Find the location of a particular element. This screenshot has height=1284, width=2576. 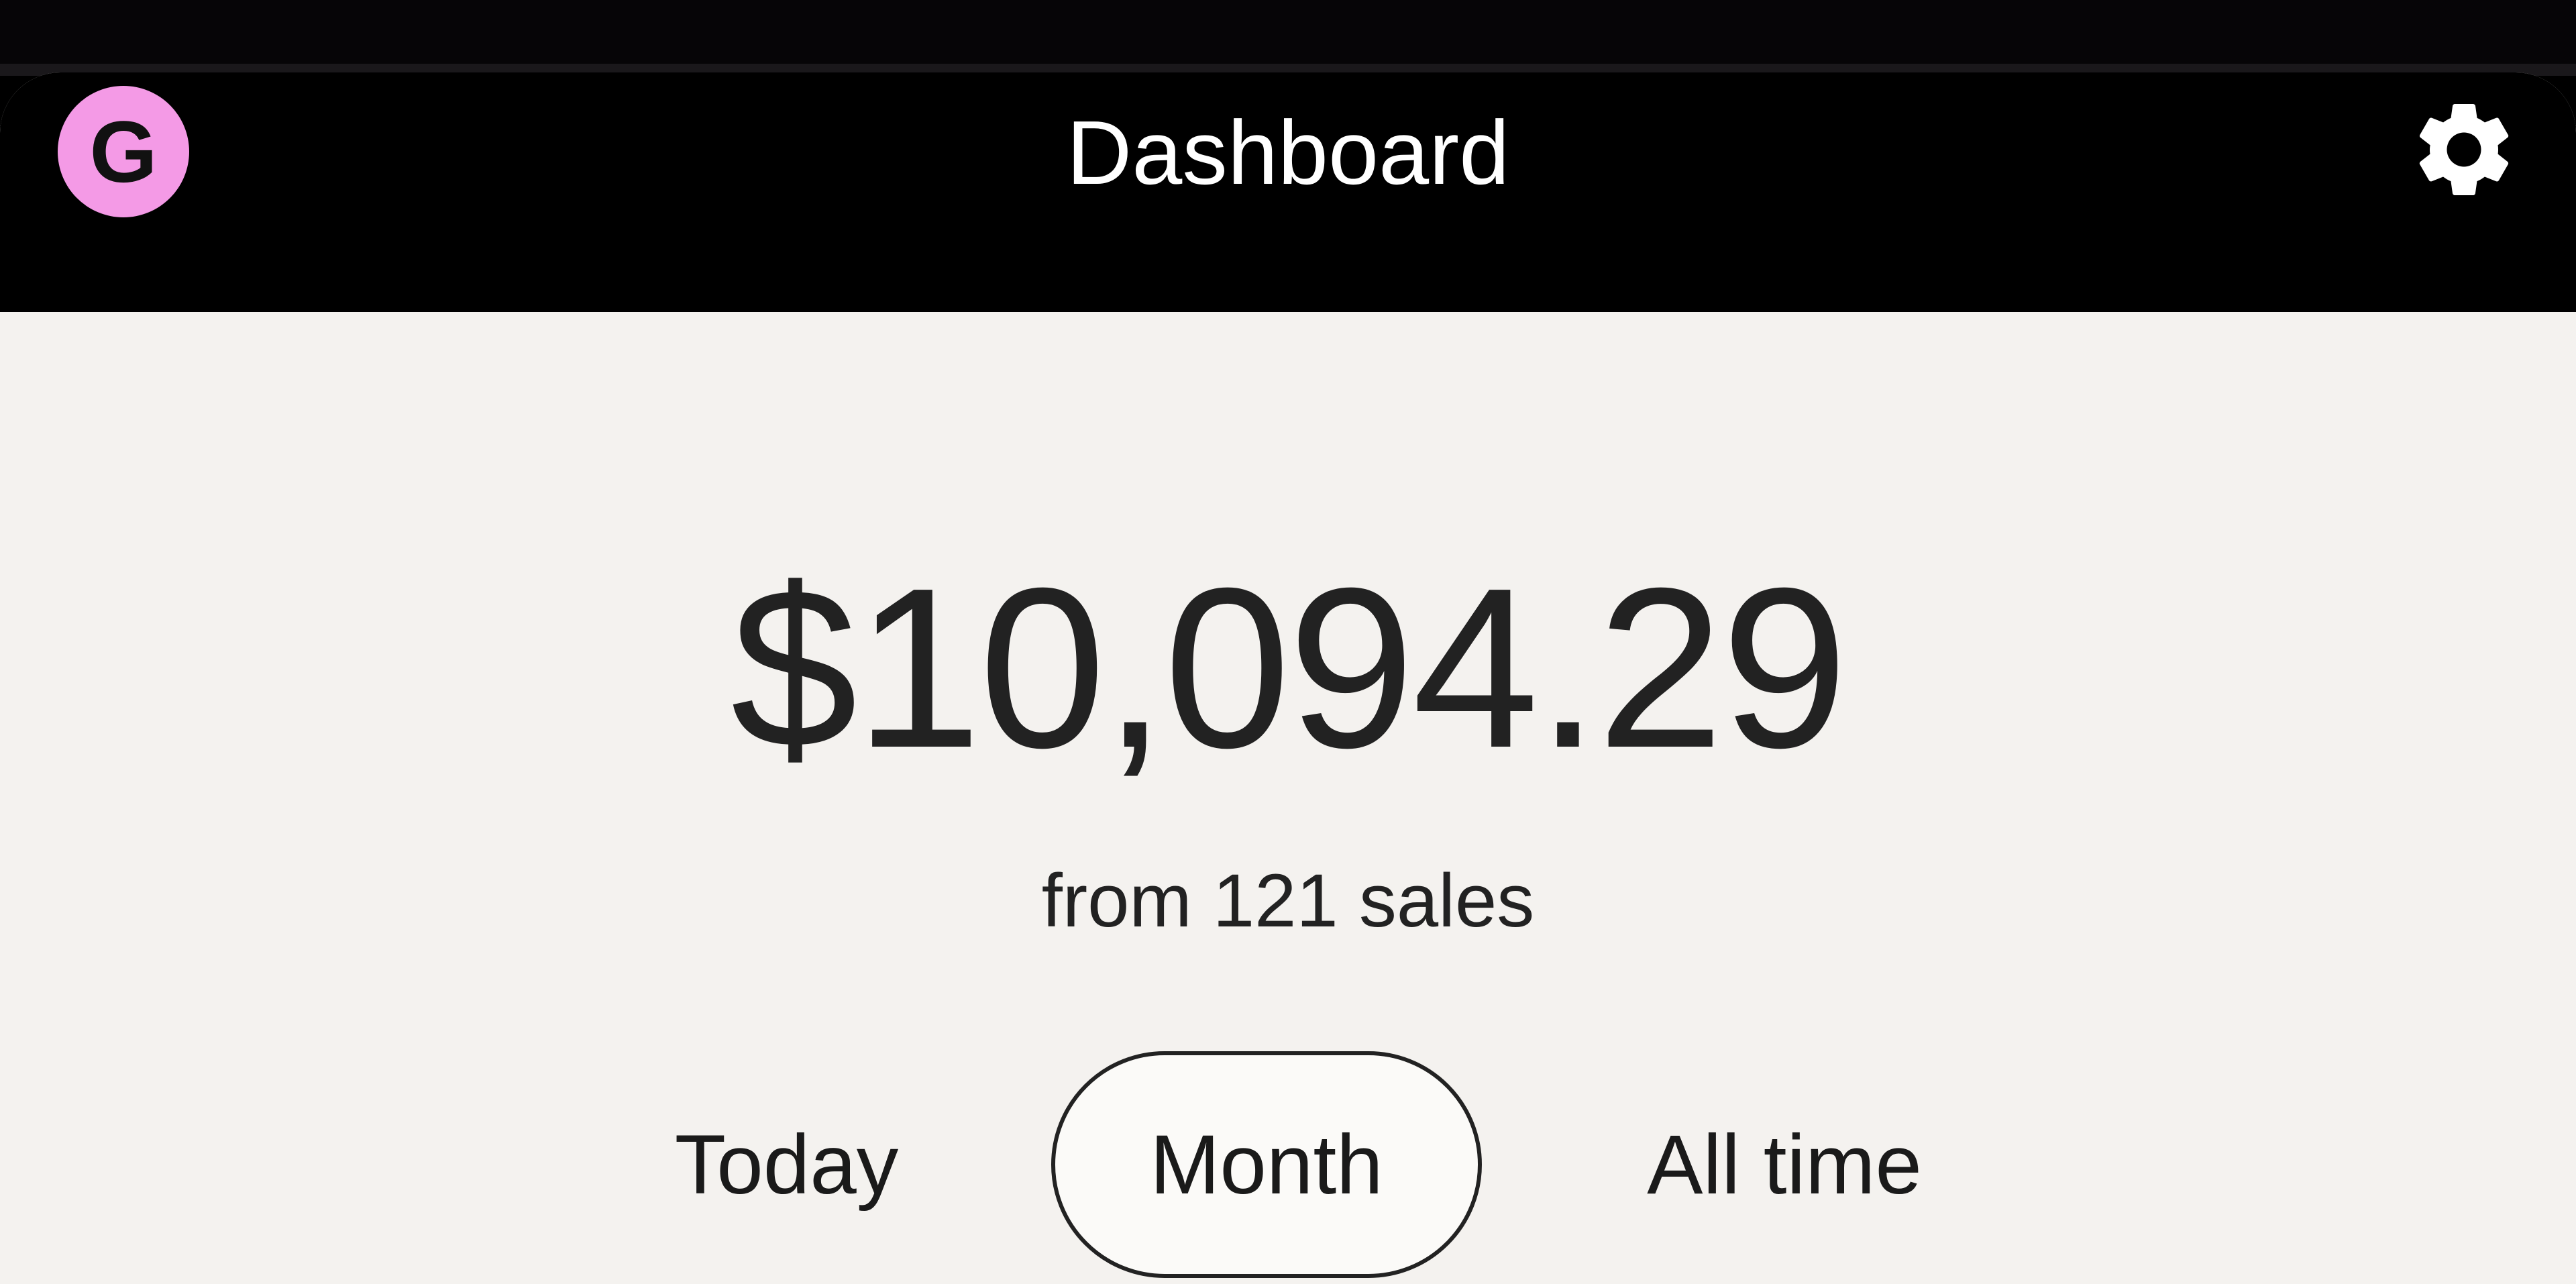

gear-icon is located at coordinates (2464, 150).